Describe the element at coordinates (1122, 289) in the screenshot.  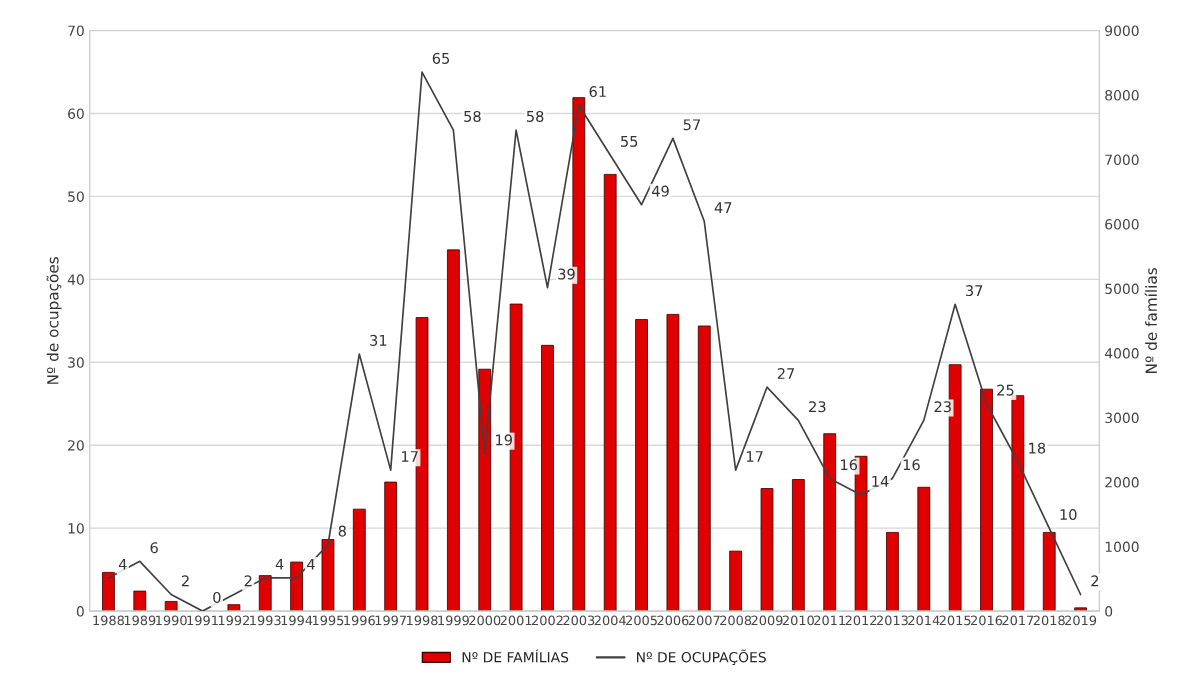
I see `y2-tick-label: 5000` at that location.